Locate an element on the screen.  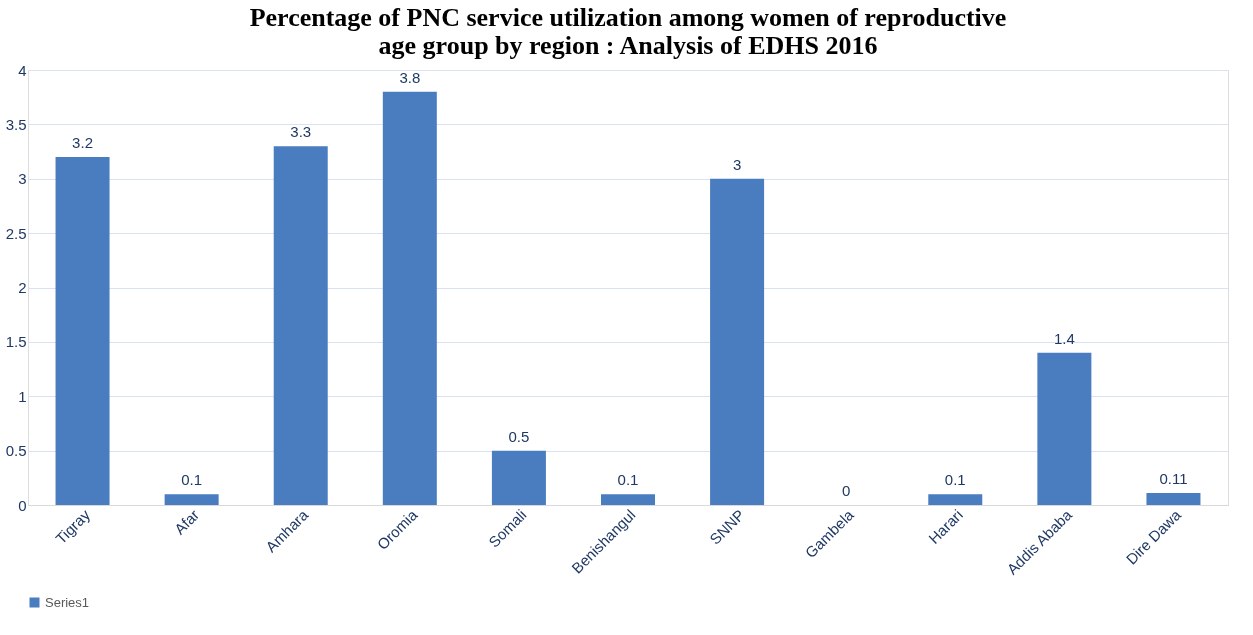
data-label: 3.2 is located at coordinates (82, 142).